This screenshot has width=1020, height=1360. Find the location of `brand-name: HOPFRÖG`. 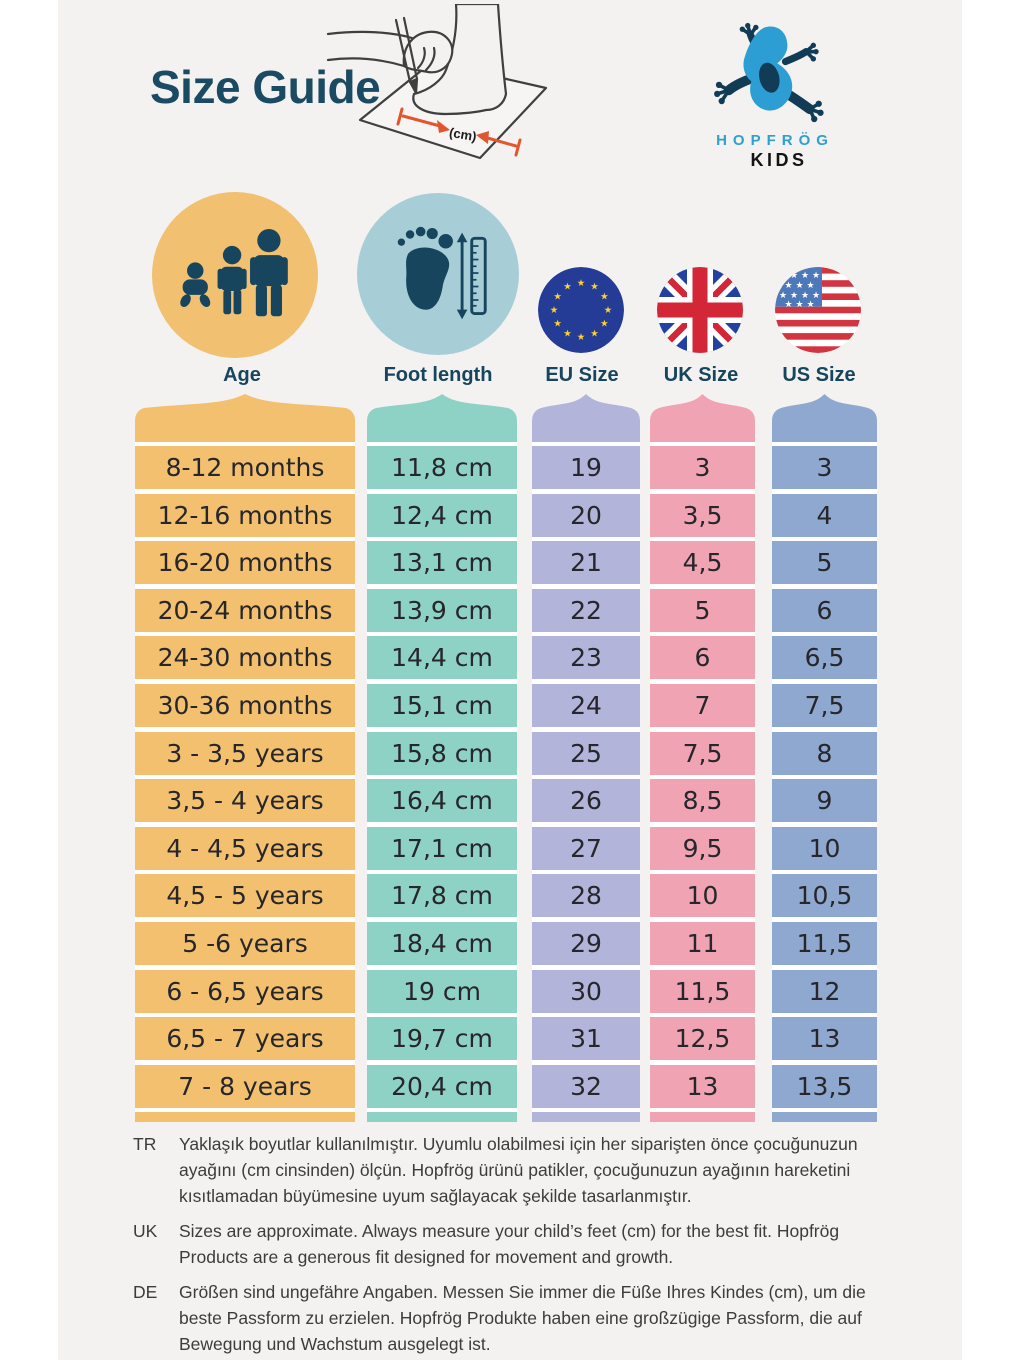

brand-name: HOPFRÖG is located at coordinates (775, 140).